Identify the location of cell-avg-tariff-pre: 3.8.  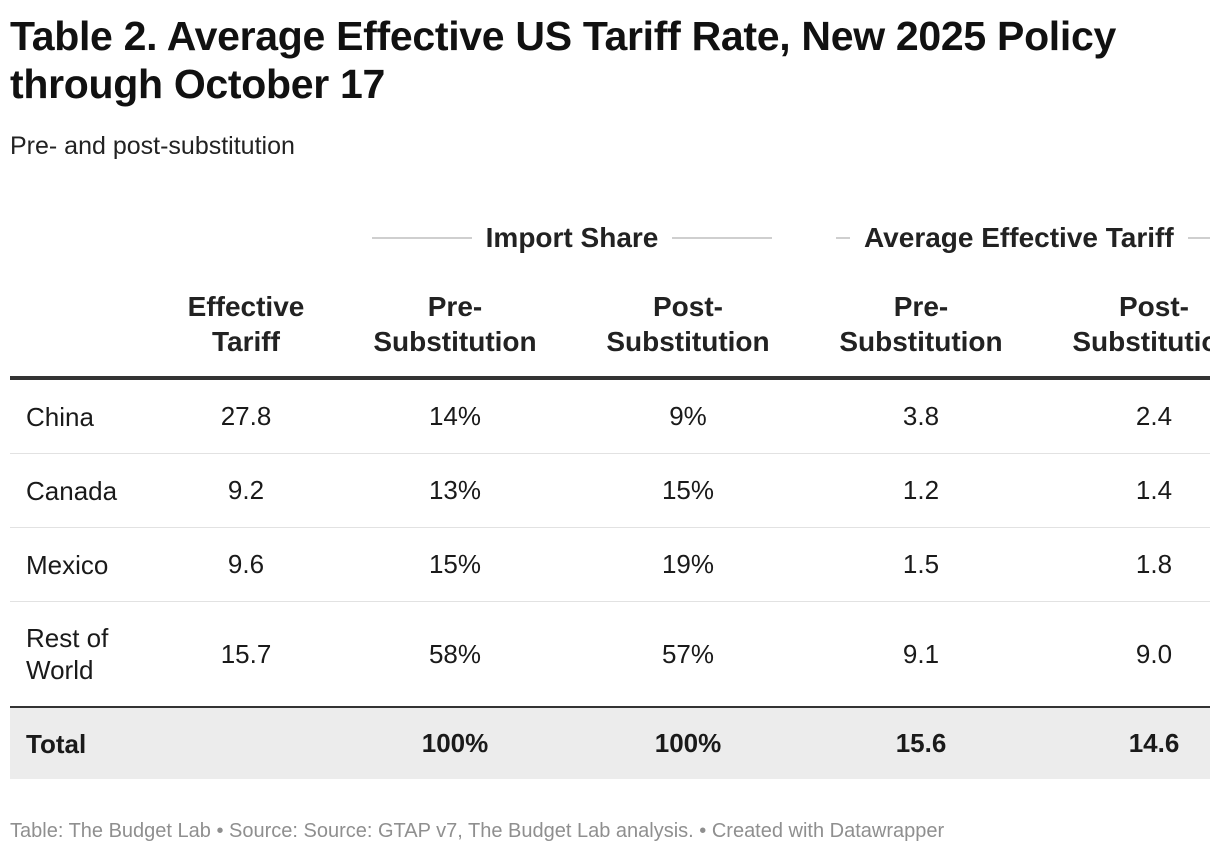
(921, 416).